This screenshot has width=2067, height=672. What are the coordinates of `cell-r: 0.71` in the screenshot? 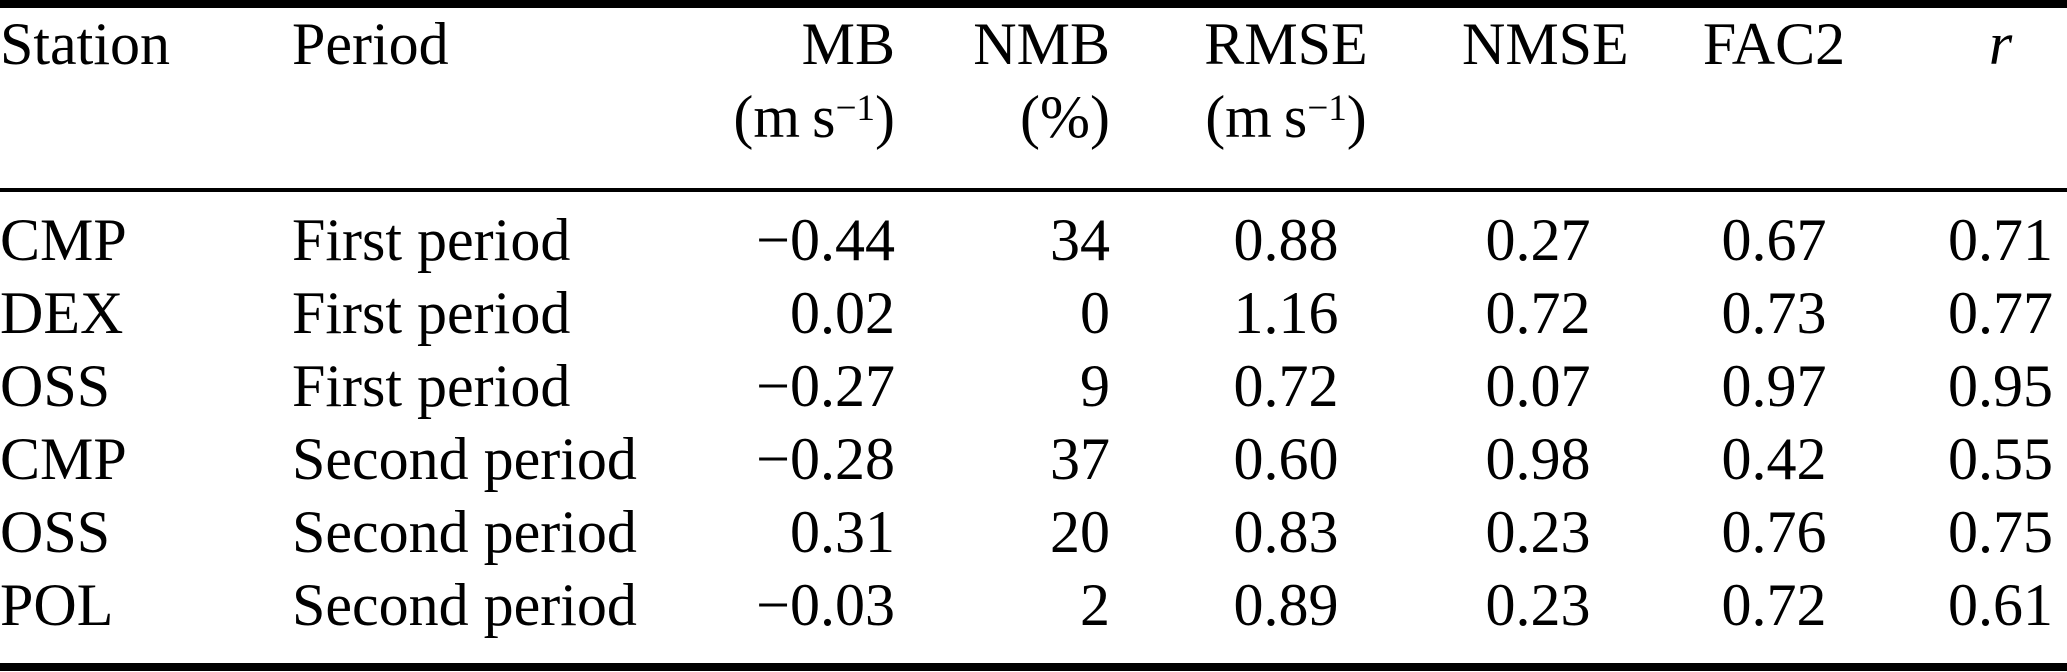 It's located at (2000, 240).